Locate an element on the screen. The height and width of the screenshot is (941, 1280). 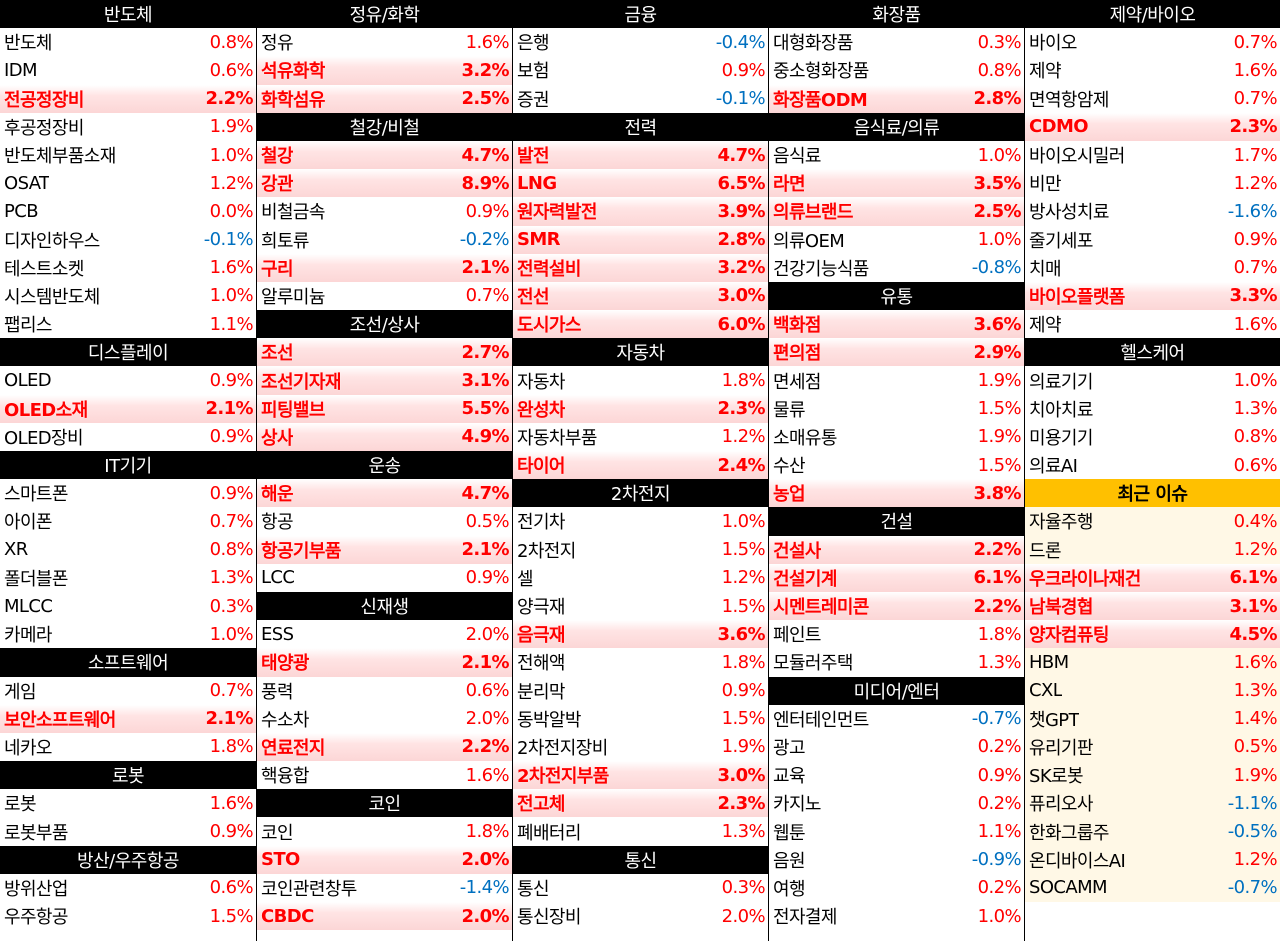
sector-row: 피팅밸브 5.5% is located at coordinates (384, 408).